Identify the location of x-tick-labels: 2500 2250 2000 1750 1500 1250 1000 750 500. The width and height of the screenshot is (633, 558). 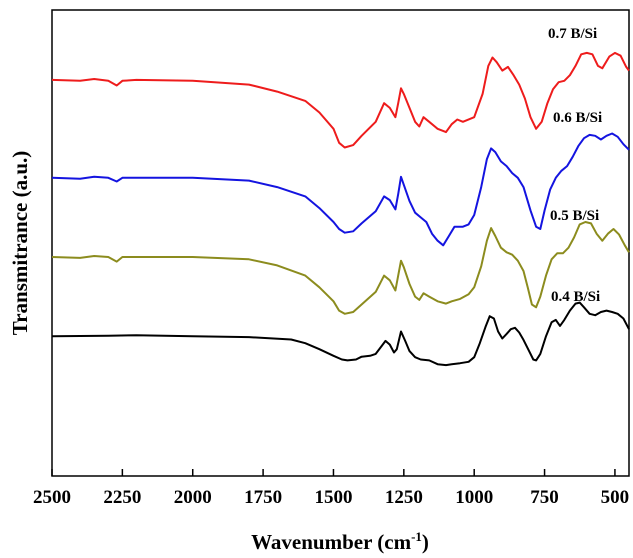
(331, 497).